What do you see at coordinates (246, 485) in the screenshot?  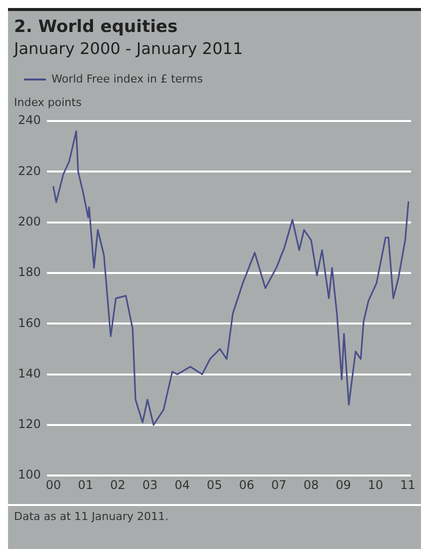 I see `x-tick-label: 06` at bounding box center [246, 485].